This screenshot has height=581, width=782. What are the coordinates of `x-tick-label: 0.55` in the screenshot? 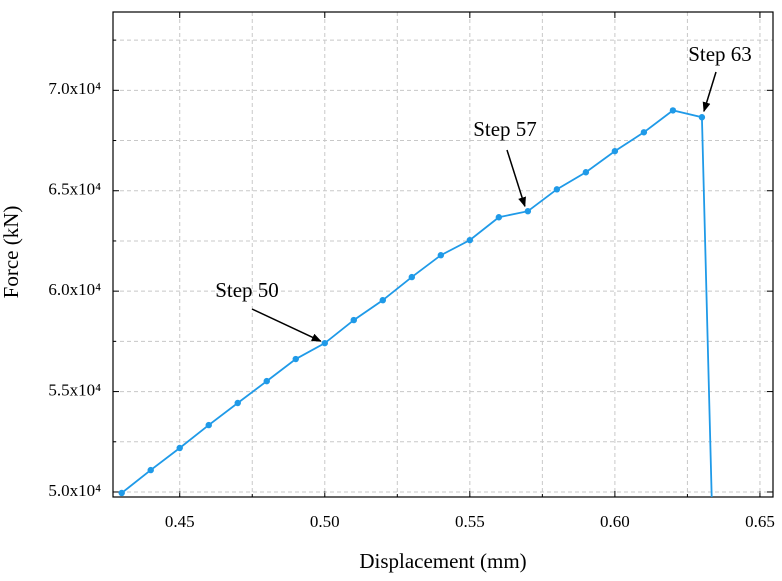 It's located at (470, 521).